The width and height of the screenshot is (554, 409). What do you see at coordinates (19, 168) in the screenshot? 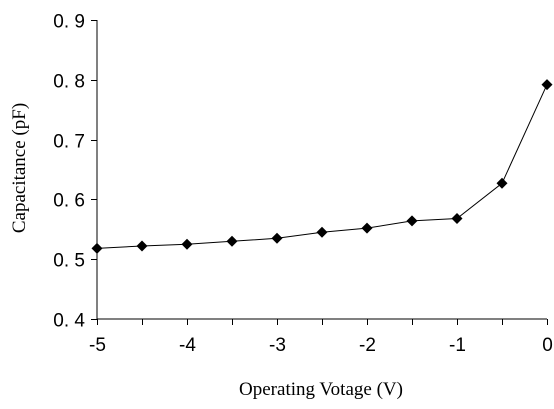
I see `y-axis-title: Capacitance (pF)` at bounding box center [19, 168].